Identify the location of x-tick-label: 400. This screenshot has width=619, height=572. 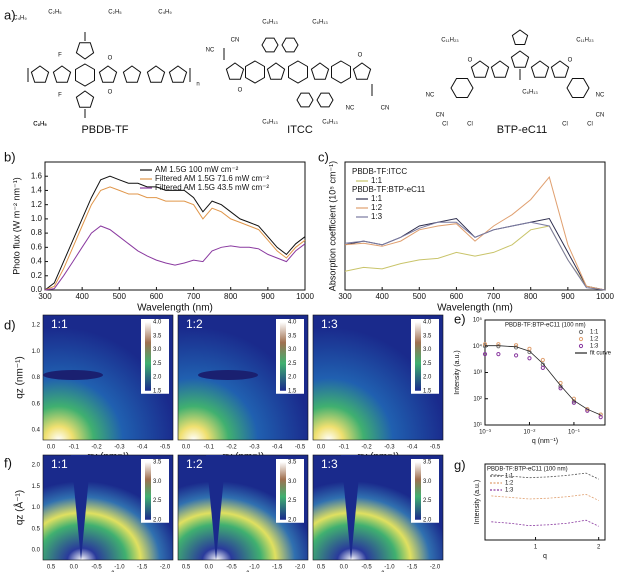
(82, 296).